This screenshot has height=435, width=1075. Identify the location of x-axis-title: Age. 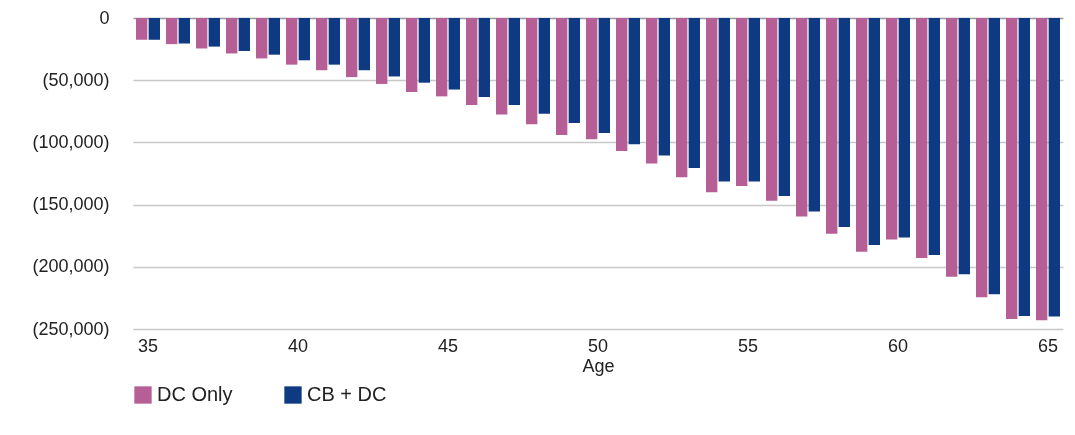
(598, 365).